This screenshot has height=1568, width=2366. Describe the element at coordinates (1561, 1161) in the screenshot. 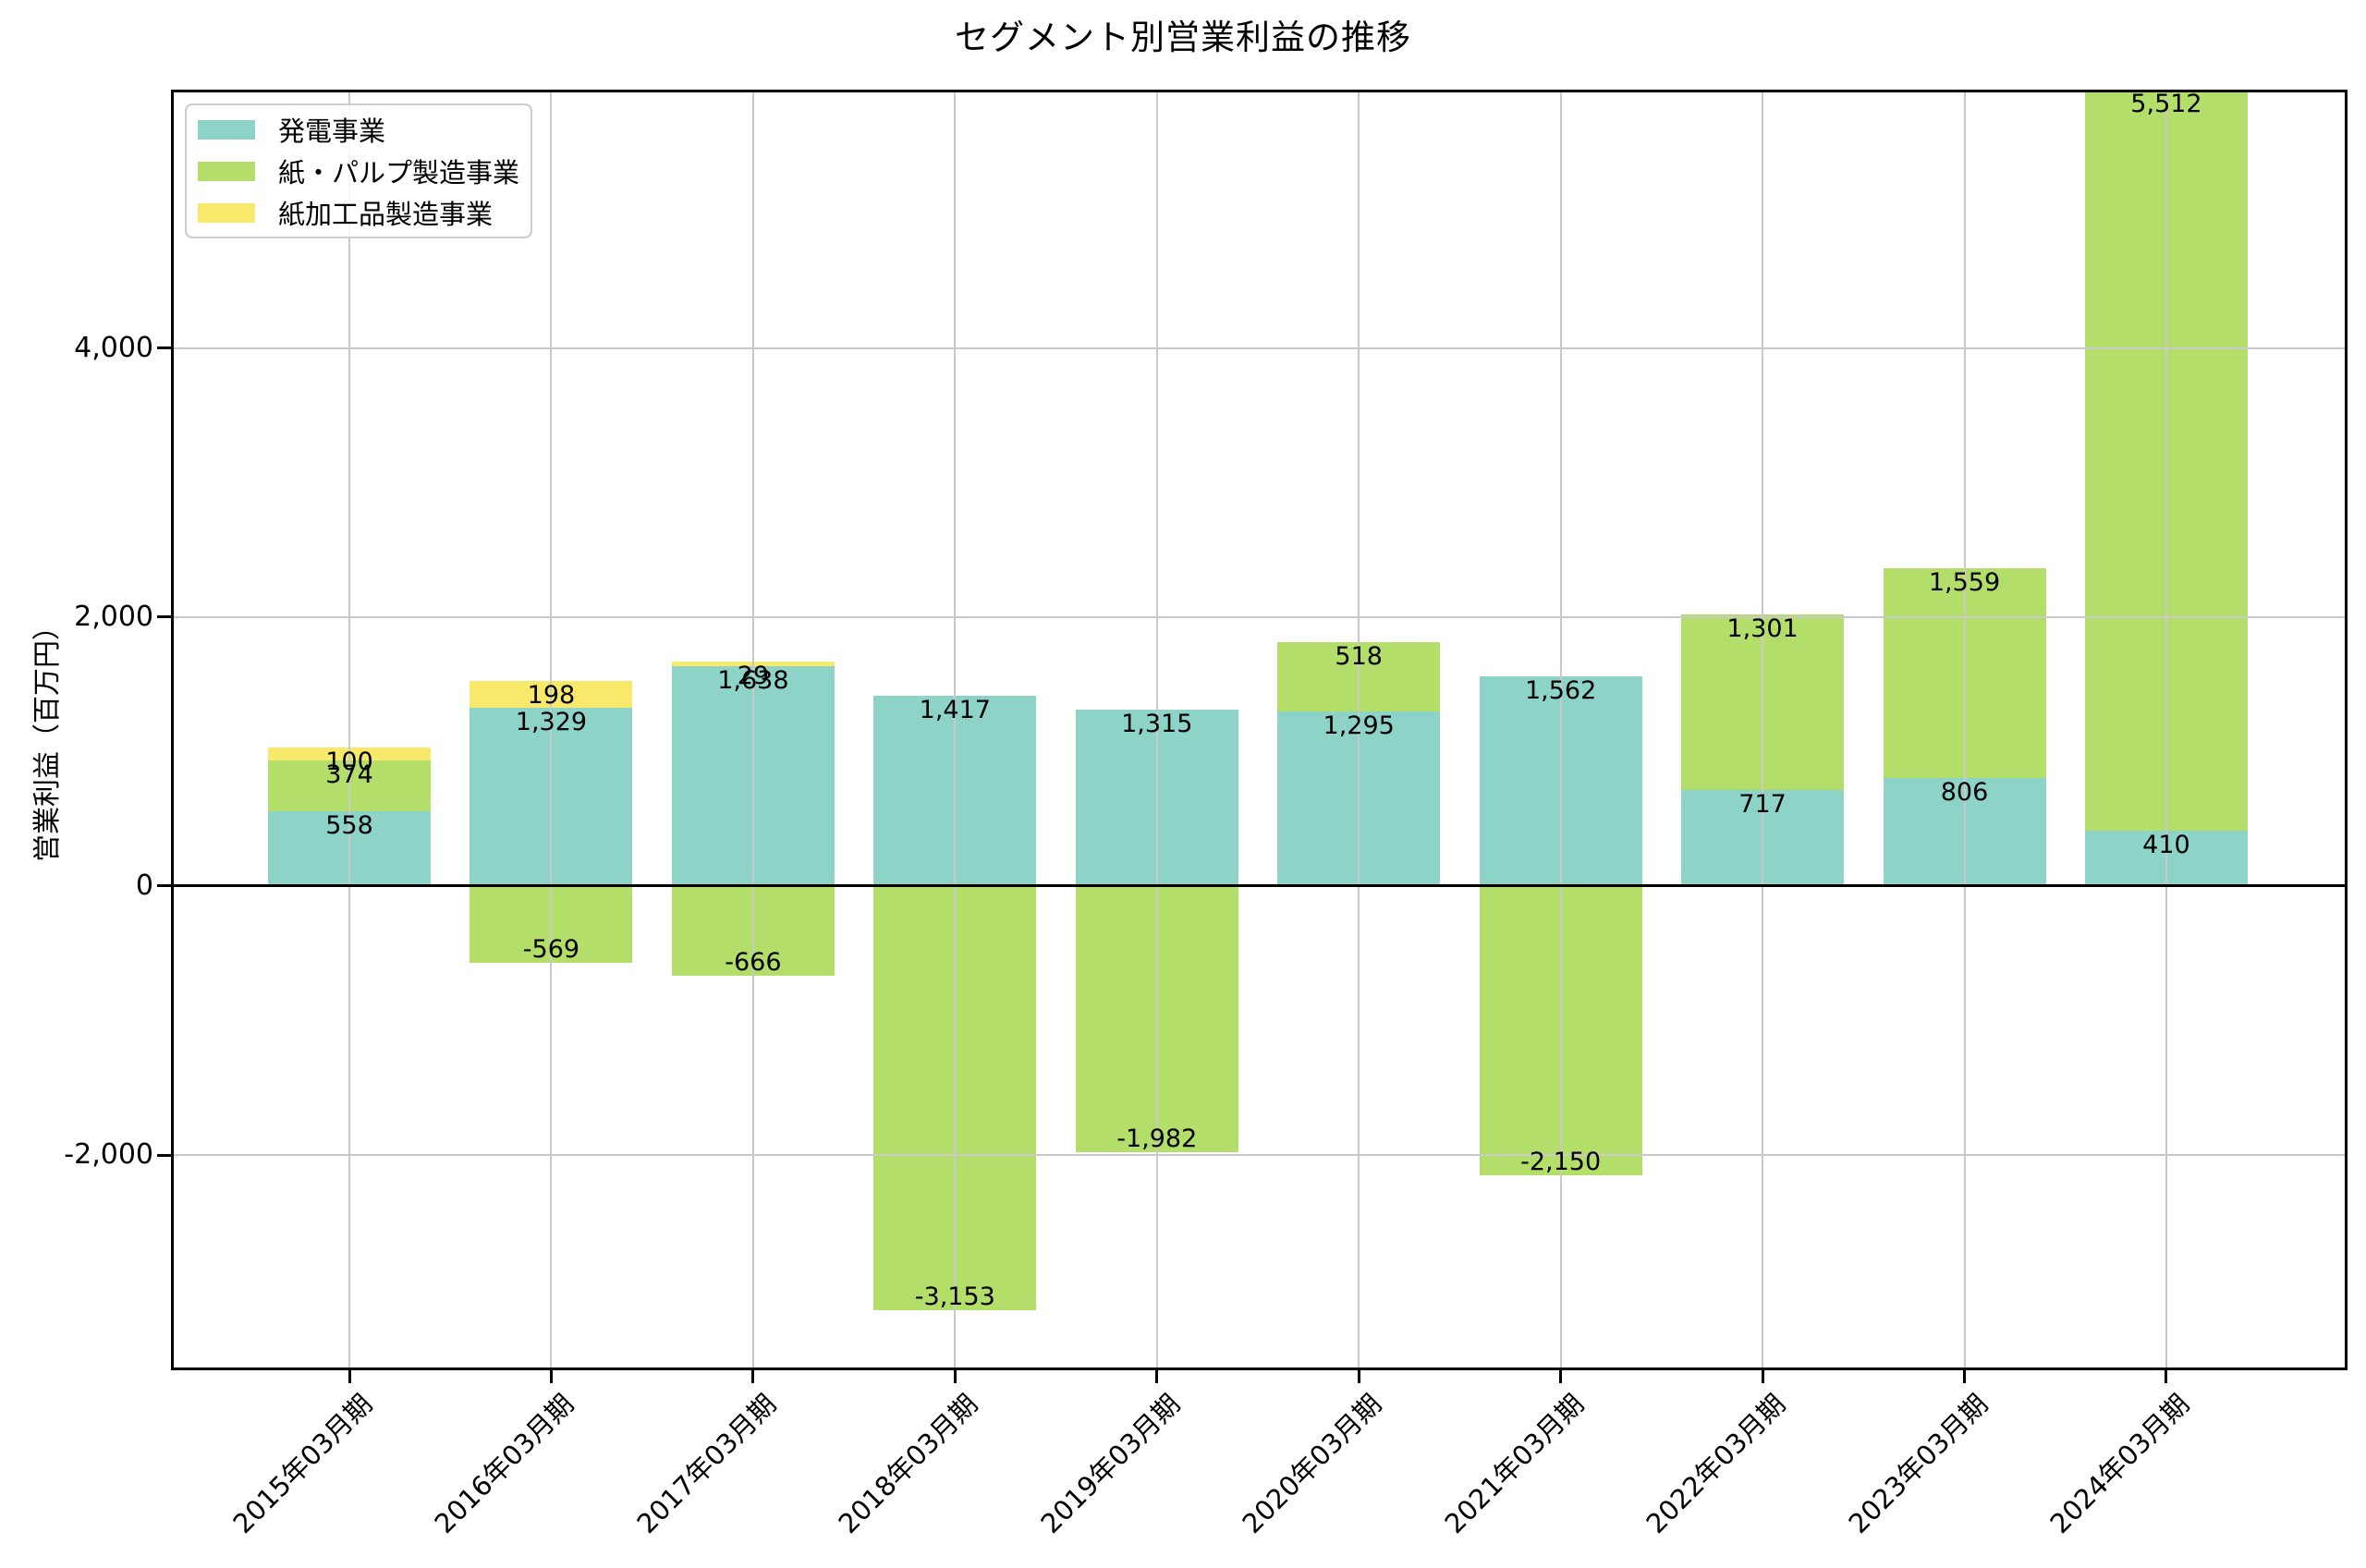

I see `bar-value-label: -2,150` at that location.